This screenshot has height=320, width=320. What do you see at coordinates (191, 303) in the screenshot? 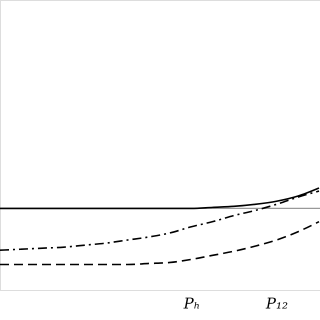
I see `x-tick-label: Pₕ` at bounding box center [191, 303].